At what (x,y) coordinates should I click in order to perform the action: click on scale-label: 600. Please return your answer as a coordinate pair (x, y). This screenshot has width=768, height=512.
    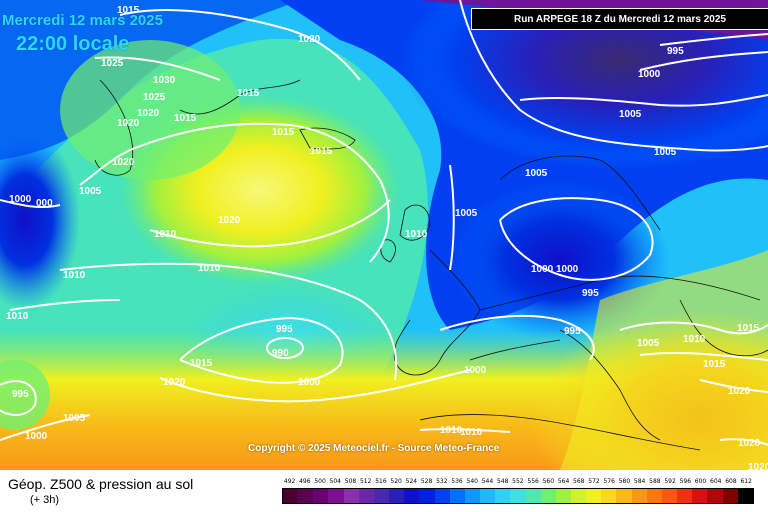
    Looking at the image, I should click on (700, 481).